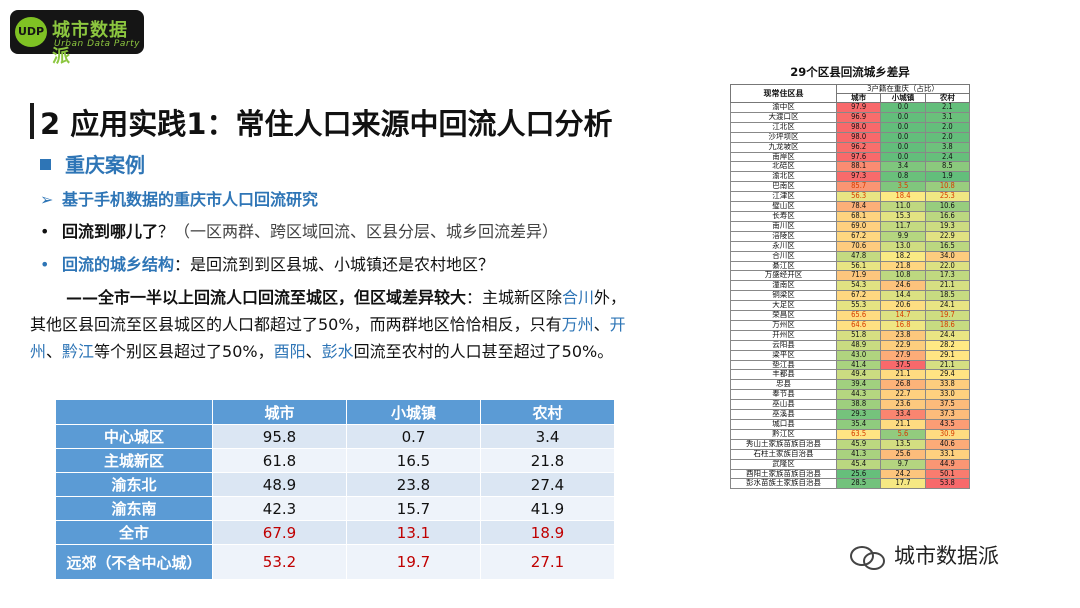 This screenshot has width=1080, height=608. What do you see at coordinates (783, 197) in the screenshot?
I see `district-name: 江津区` at bounding box center [783, 197].